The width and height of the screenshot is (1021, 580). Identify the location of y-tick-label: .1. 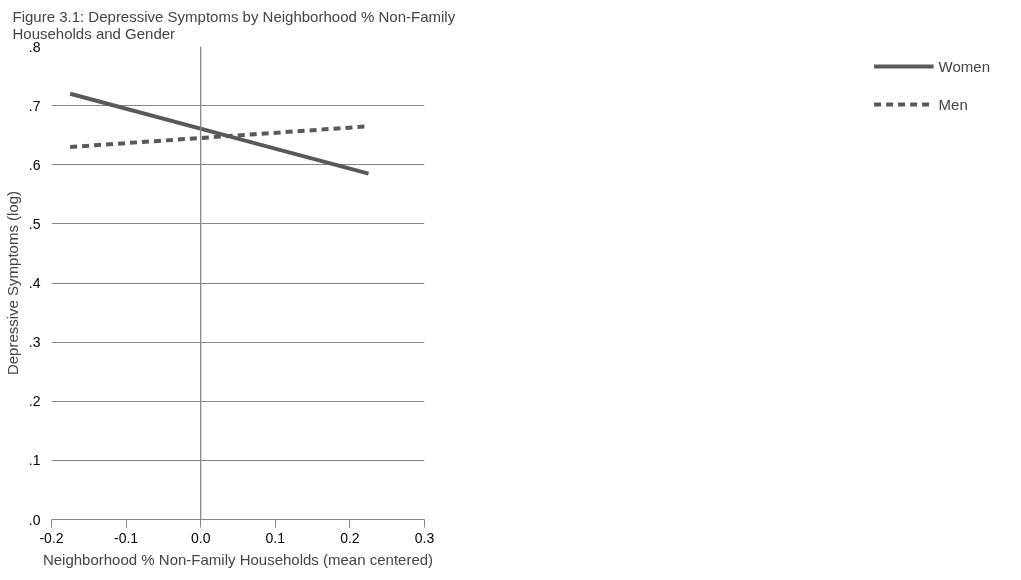
(34, 460).